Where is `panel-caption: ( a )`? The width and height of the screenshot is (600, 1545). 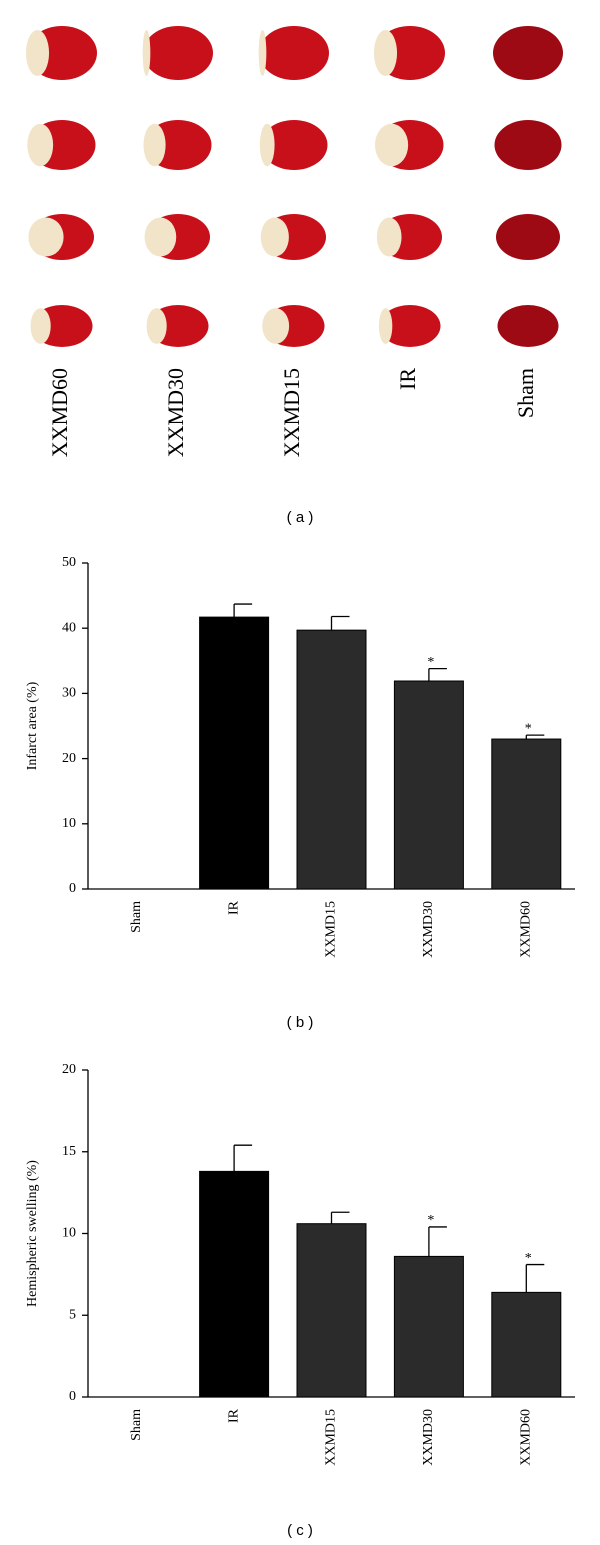
panel-caption: ( a ) is located at coordinates (300, 517).